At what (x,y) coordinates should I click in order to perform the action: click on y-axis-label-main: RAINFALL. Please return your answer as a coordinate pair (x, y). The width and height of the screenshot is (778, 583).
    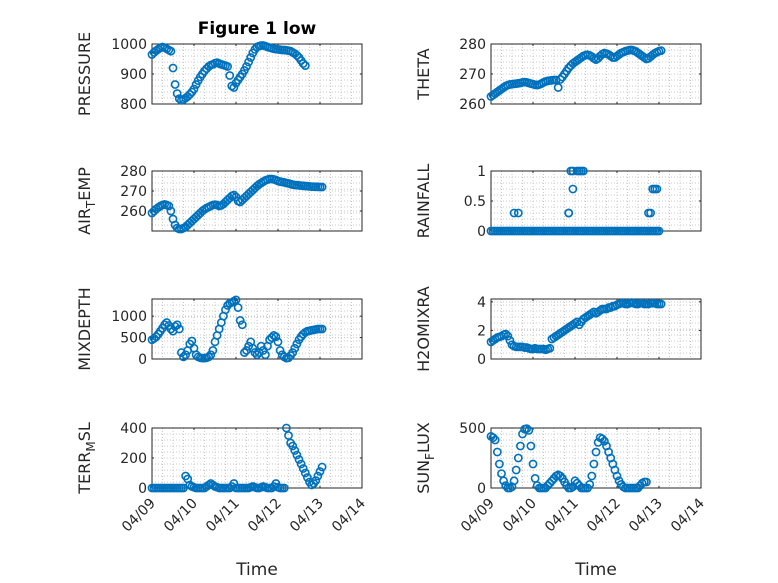
    Looking at the image, I should click on (423, 201).